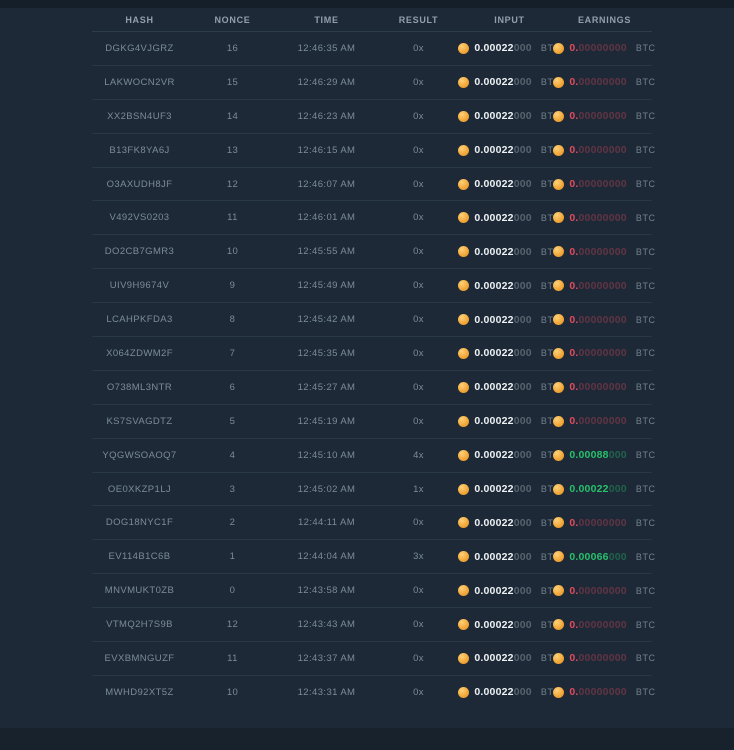 Image resolution: width=734 pixels, height=750 pixels. What do you see at coordinates (139, 218) in the screenshot?
I see `hash-value: V492VS0203` at bounding box center [139, 218].